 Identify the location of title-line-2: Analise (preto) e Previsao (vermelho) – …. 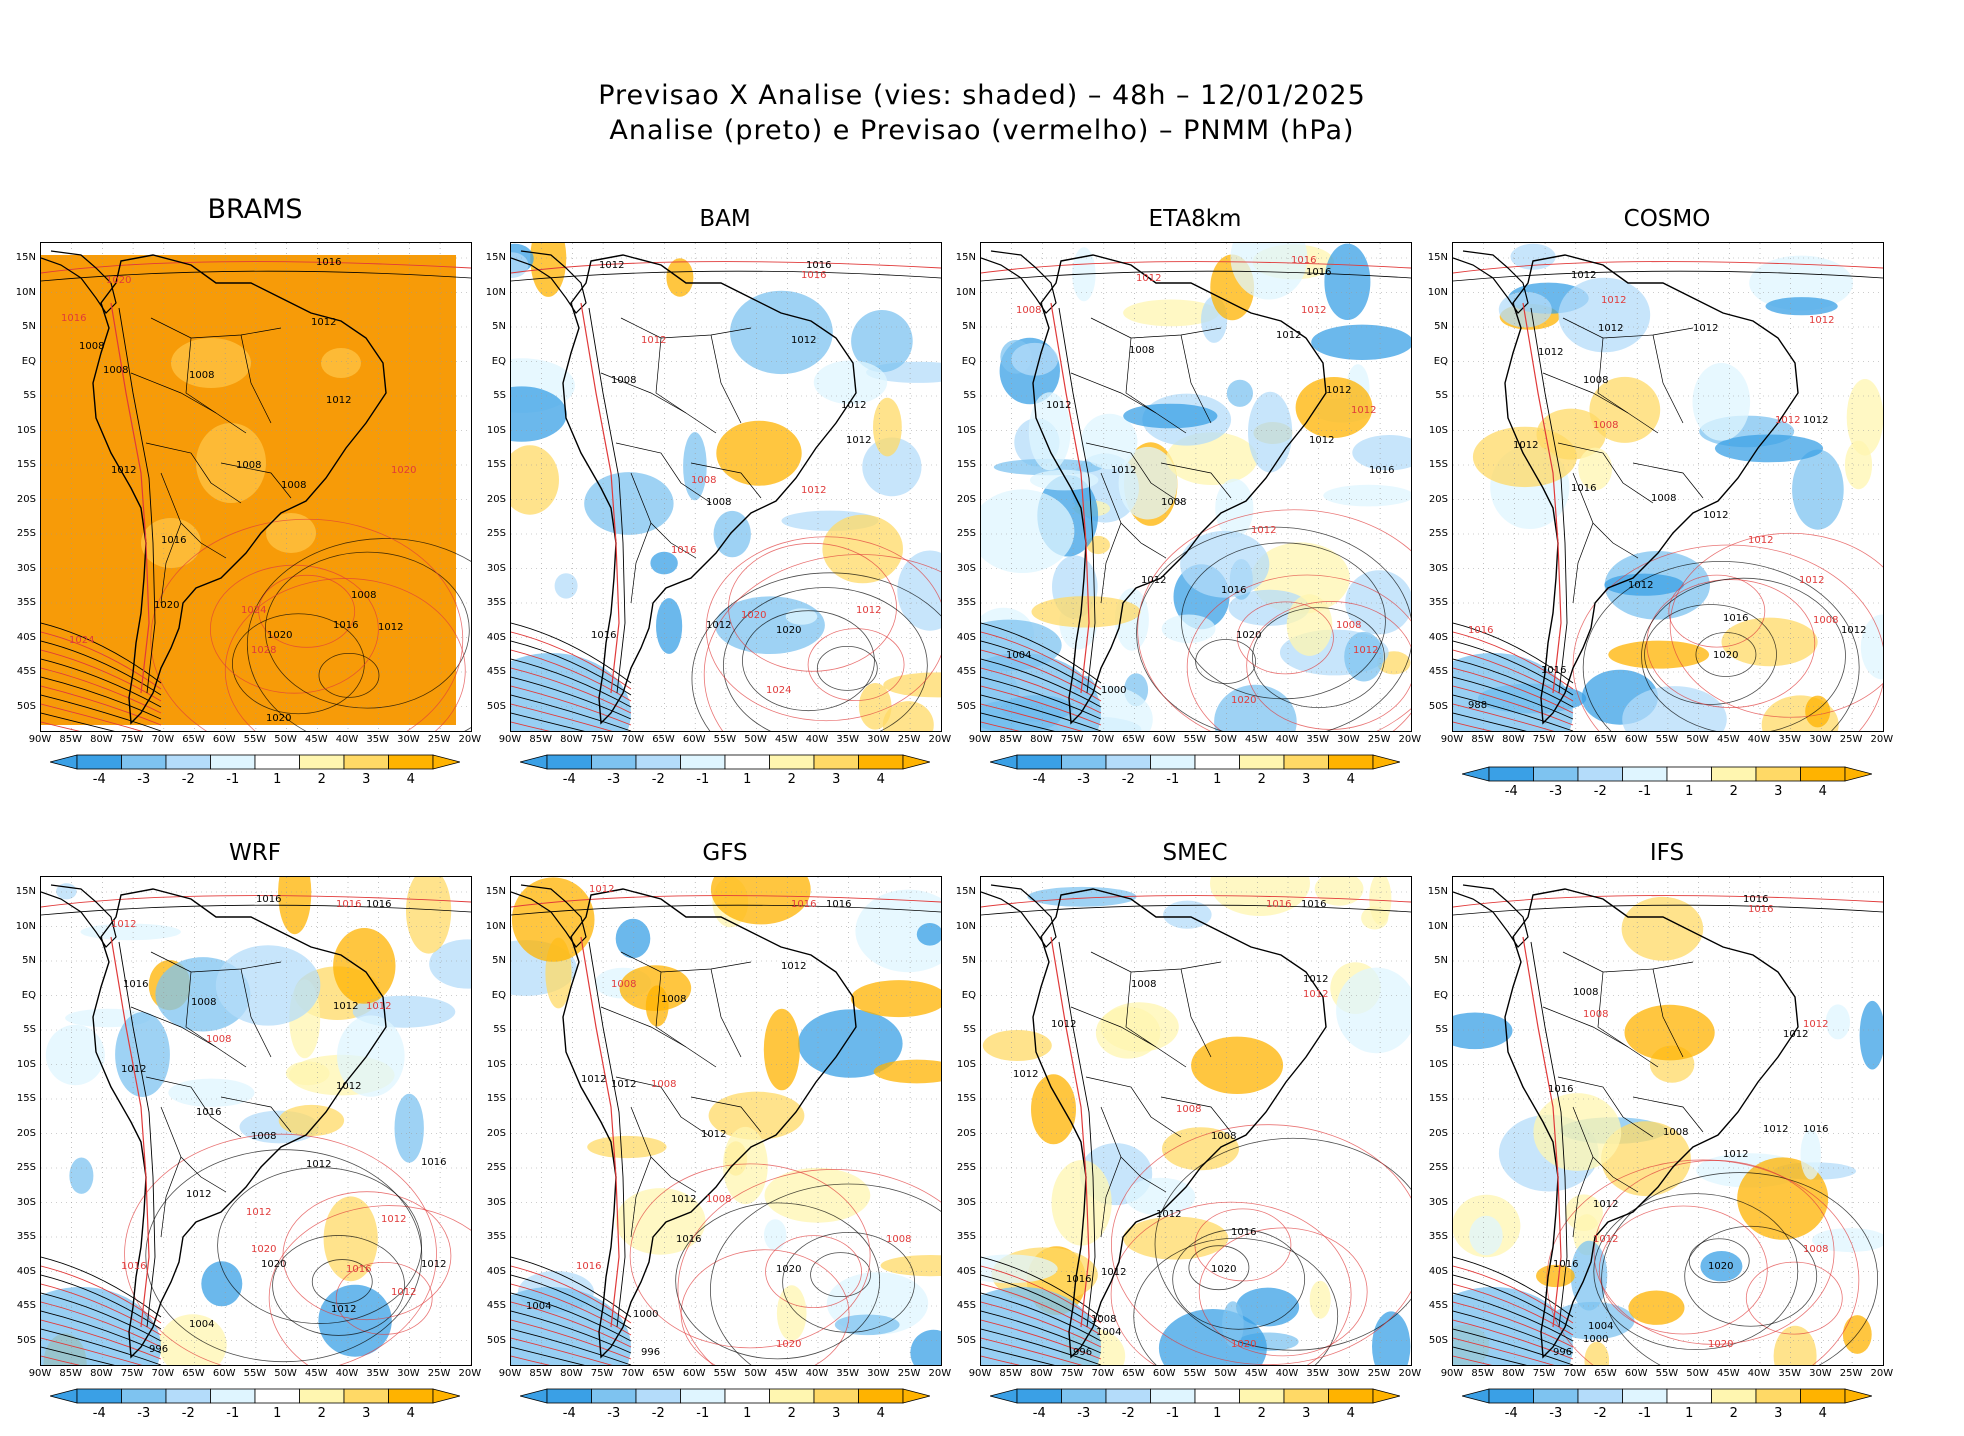
(982, 130).